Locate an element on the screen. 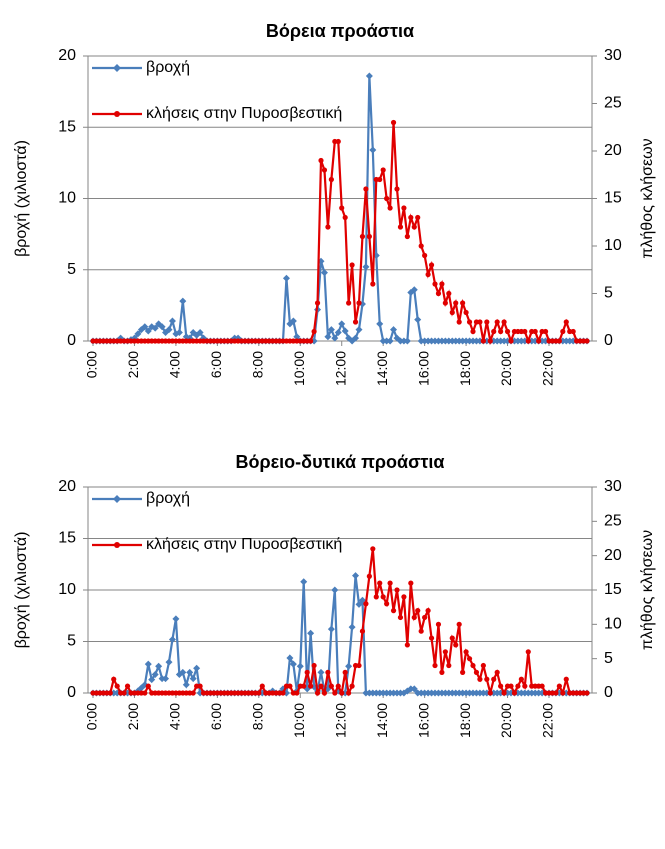 This screenshot has width=665, height=849. y-tick-label: 20 is located at coordinates (67, 55).